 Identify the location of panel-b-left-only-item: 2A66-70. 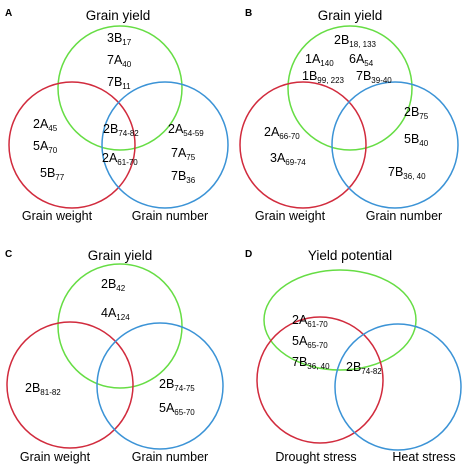
(282, 133).